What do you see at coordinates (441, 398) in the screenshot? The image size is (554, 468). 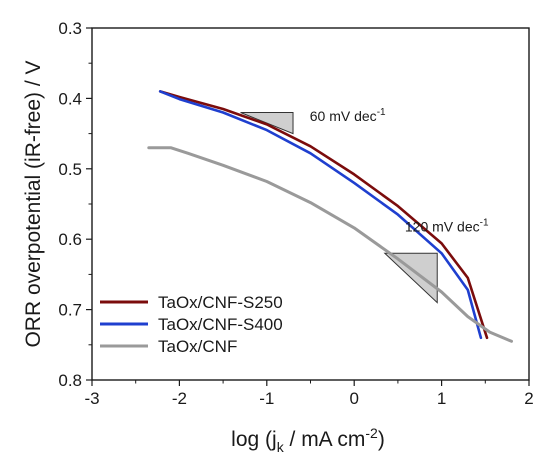 I see `x-tick-label: 1` at bounding box center [441, 398].